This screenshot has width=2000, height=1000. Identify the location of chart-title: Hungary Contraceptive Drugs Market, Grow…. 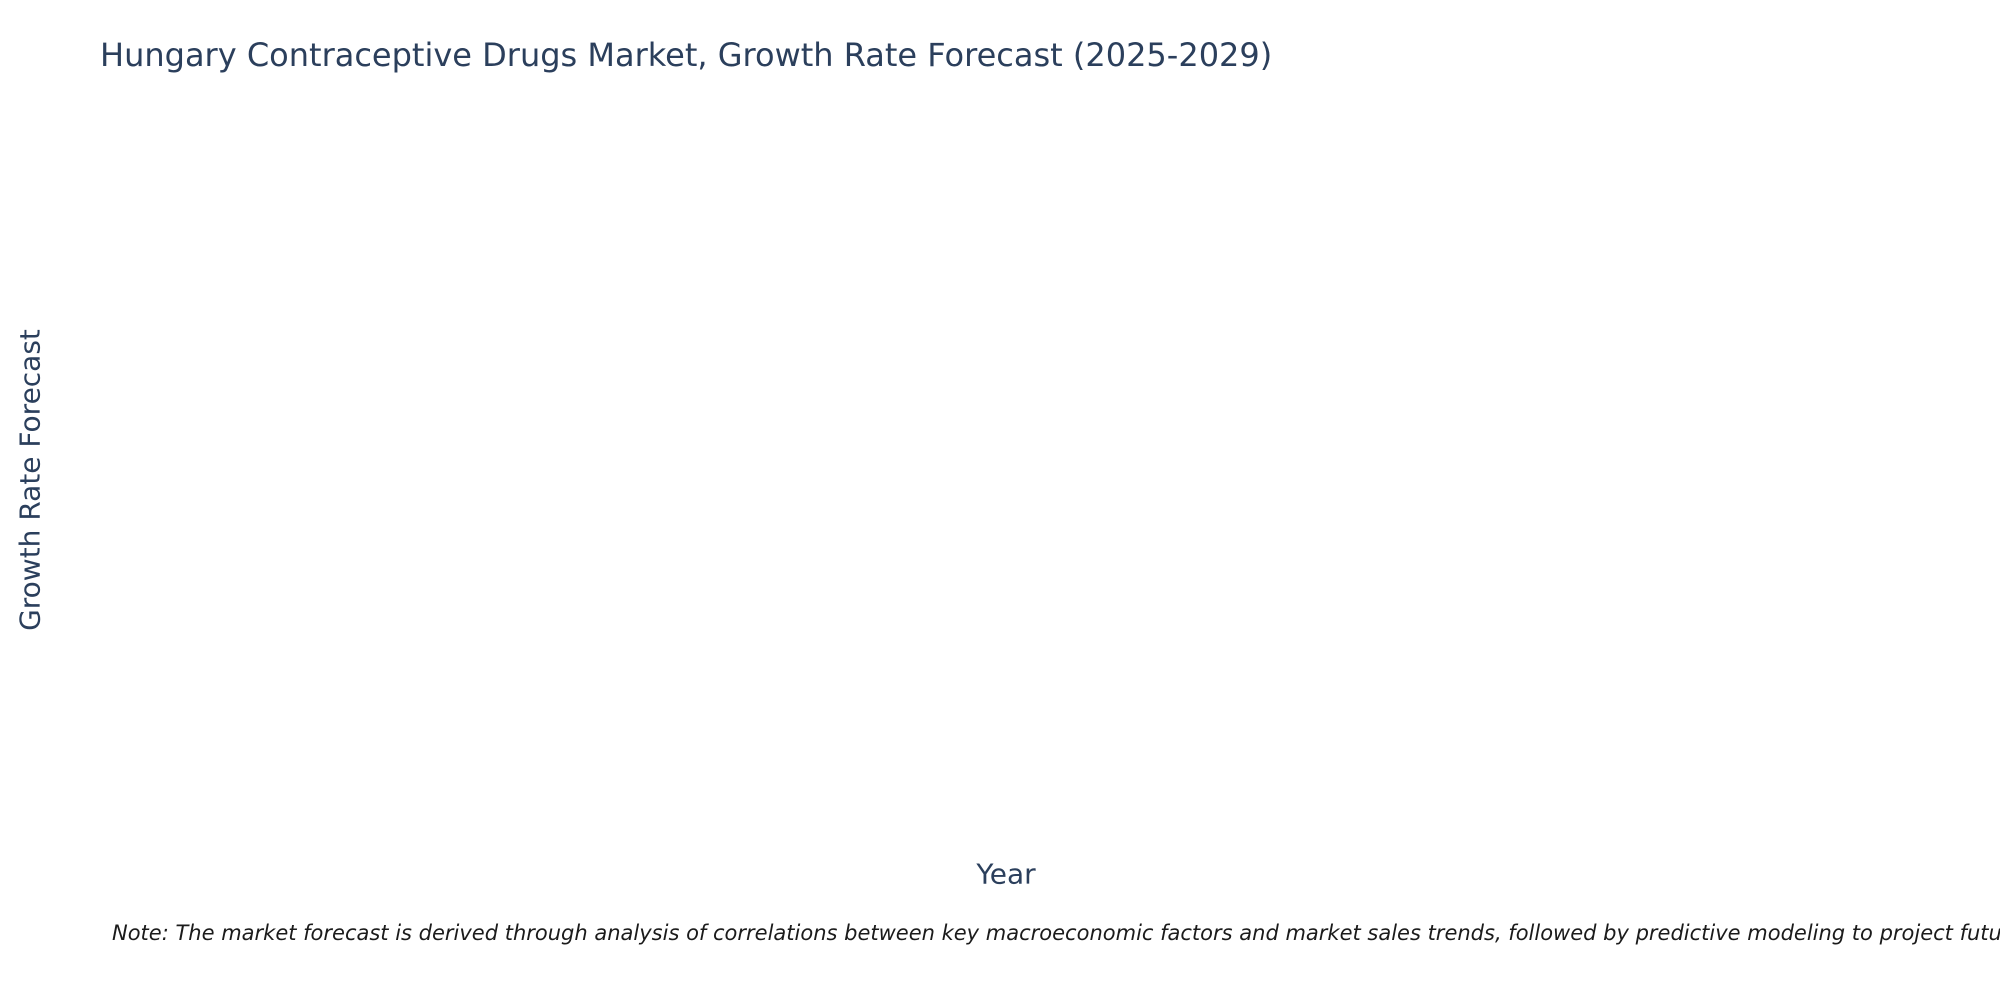
(686, 55).